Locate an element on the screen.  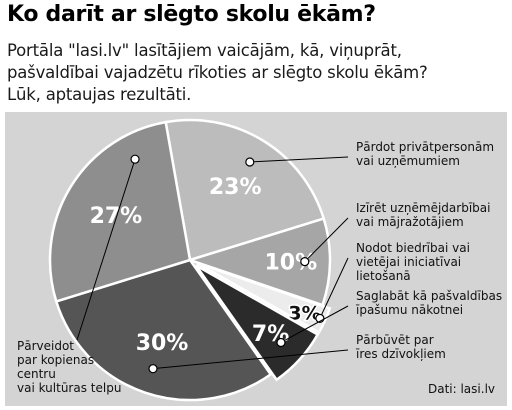
subtitle-line: Lūk, aptaujas rezultāti. is located at coordinates (99, 94).